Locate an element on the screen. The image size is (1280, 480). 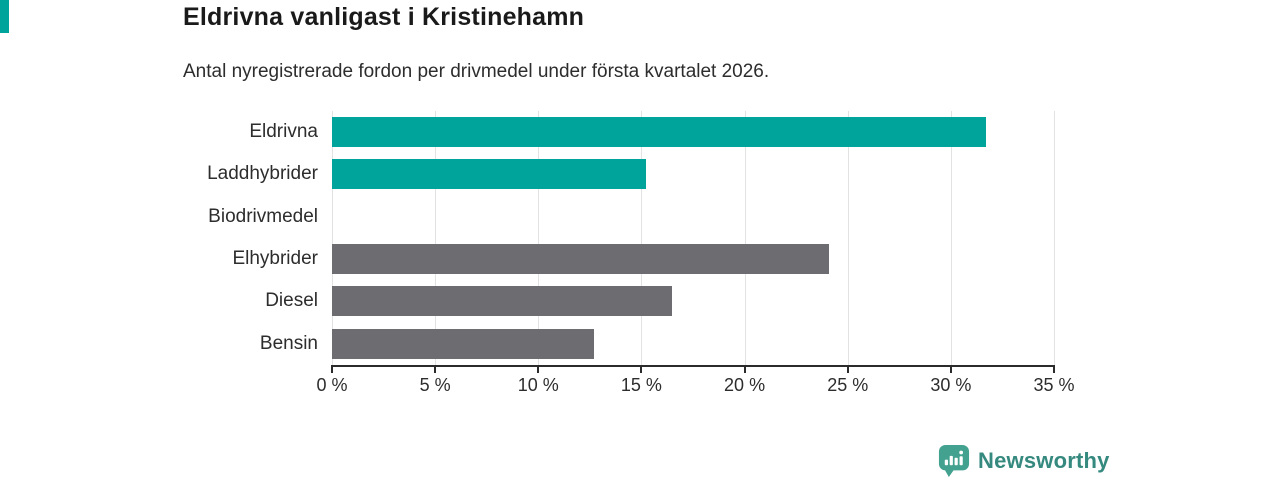
x-axis-line is located at coordinates (693, 366).